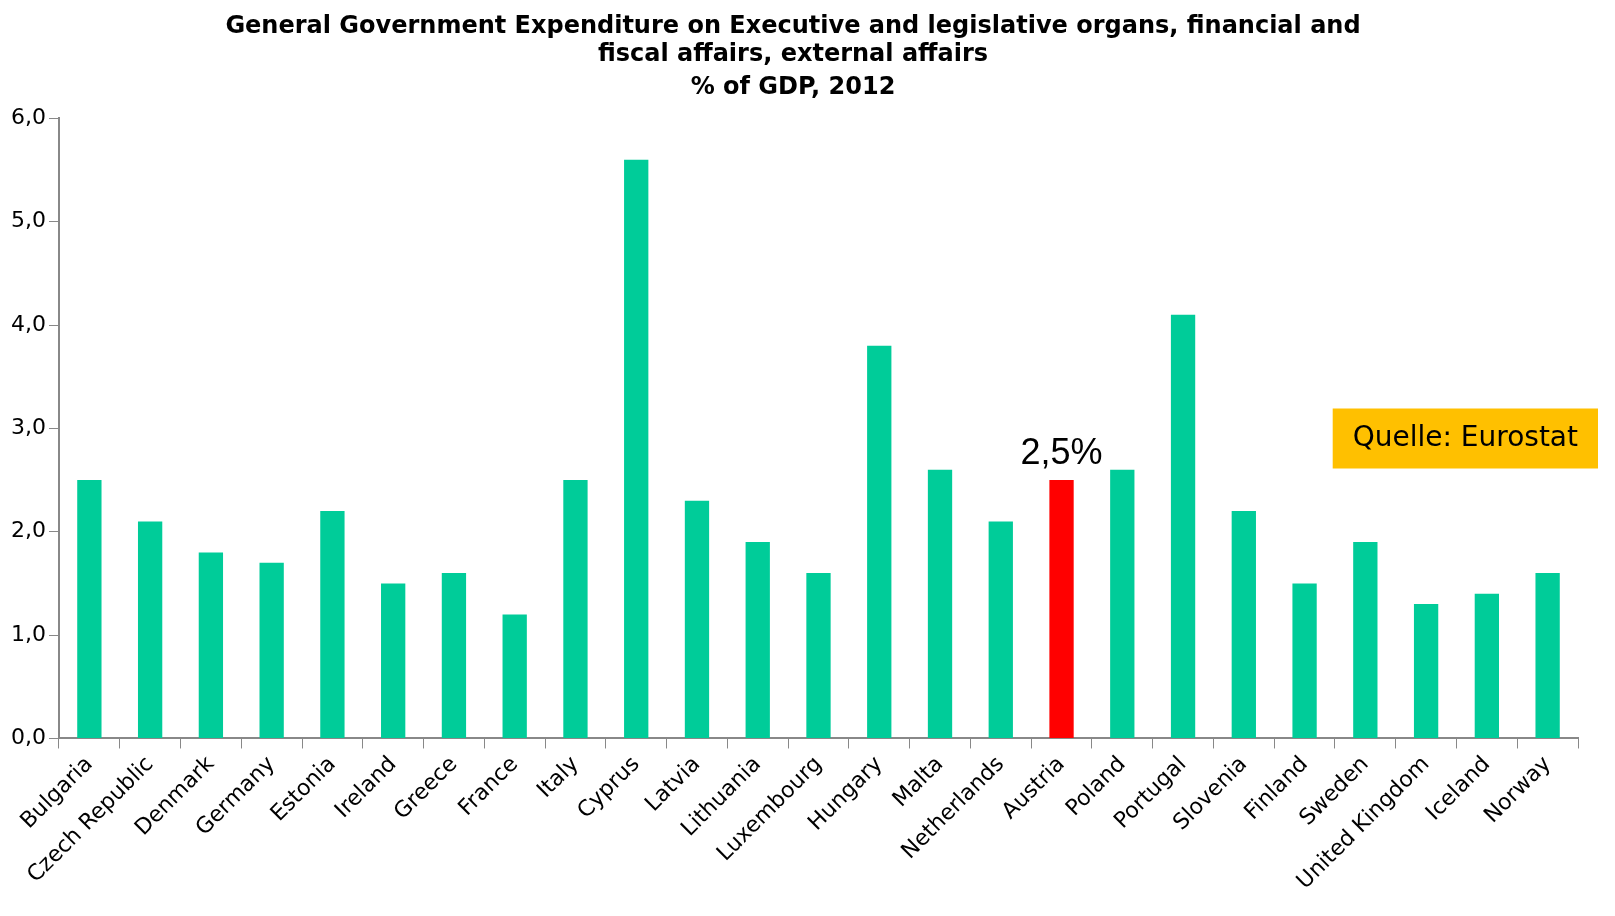 The width and height of the screenshot is (1615, 916). Describe the element at coordinates (28, 220) in the screenshot. I see `y-tick-label: 5,0` at that location.